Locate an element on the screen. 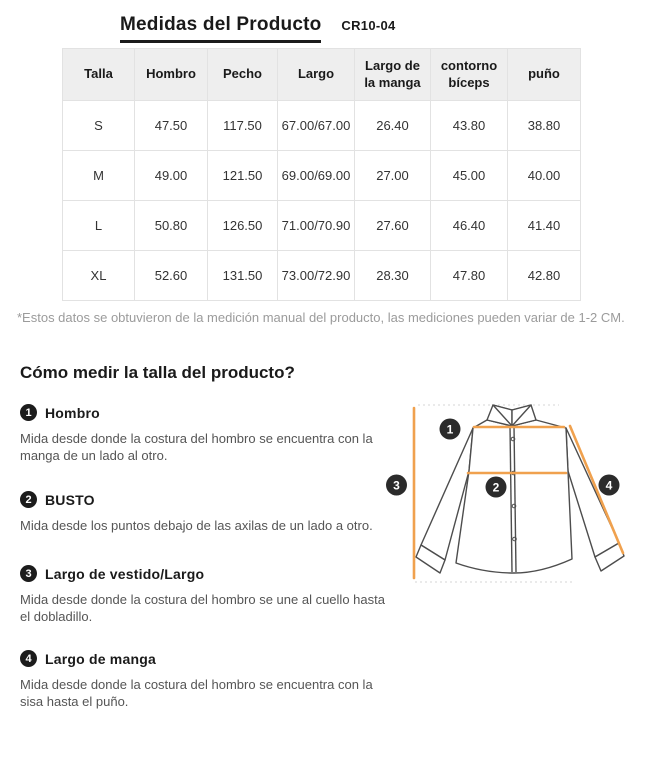 The width and height of the screenshot is (657, 778). number-badge-4-icon: 4 is located at coordinates (28, 658).